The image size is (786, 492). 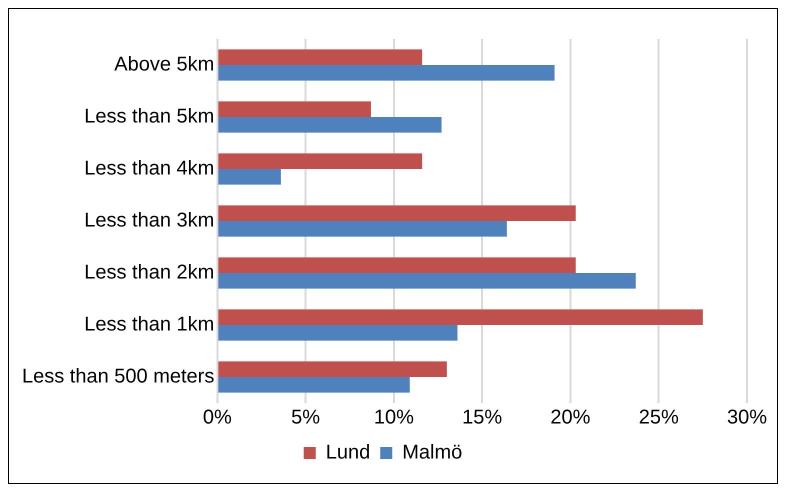 I want to click on y-tick-label: Less than 2km, so click(x=149, y=273).